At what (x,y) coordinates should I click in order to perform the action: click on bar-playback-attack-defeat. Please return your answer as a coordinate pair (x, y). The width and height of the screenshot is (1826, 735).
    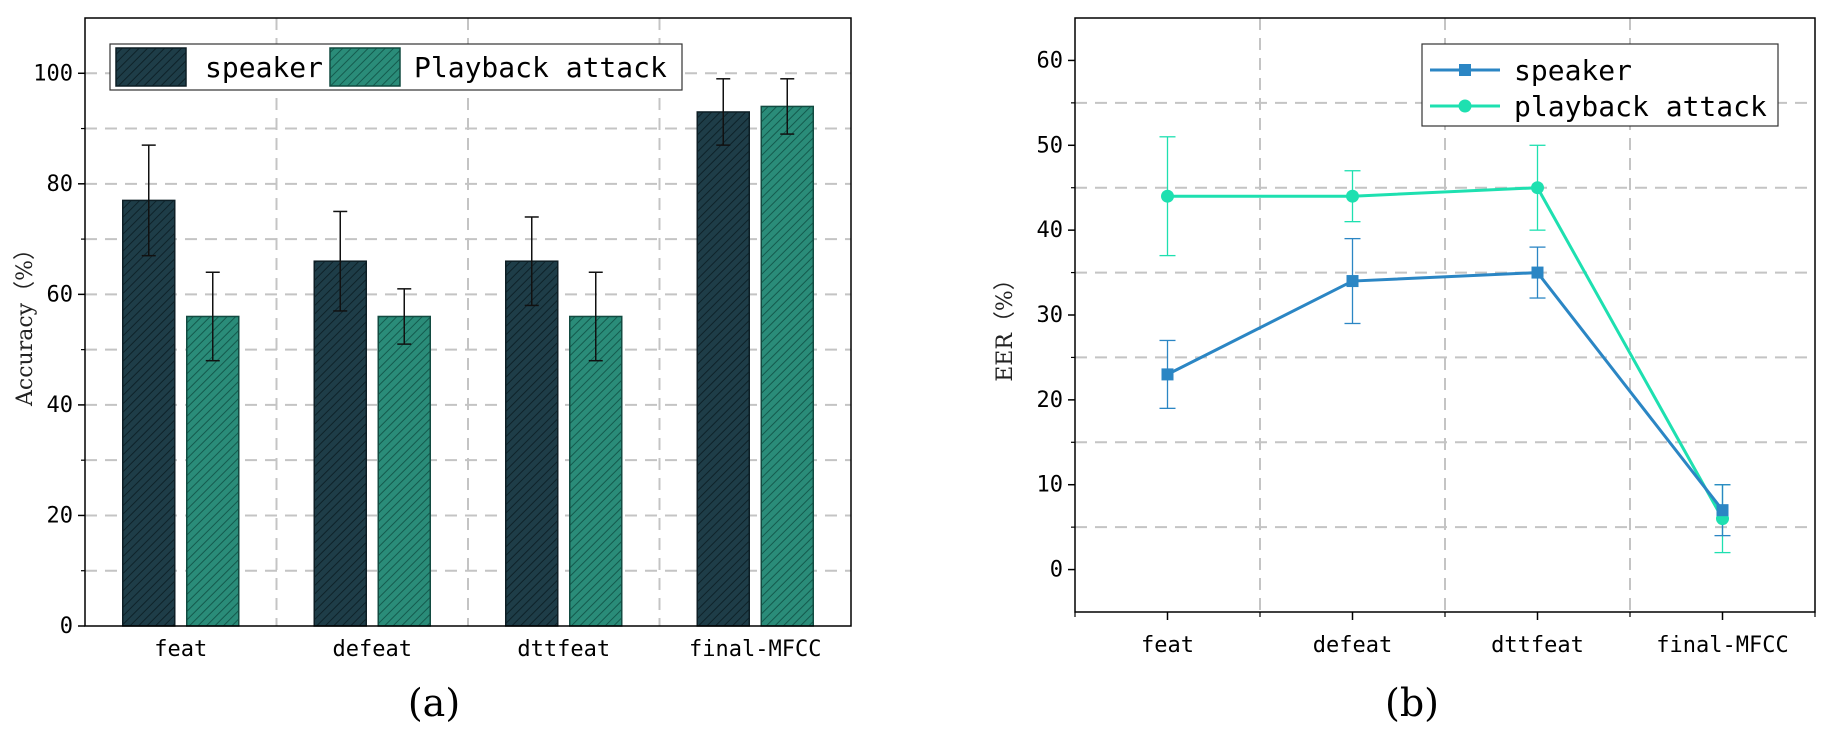
    Looking at the image, I should click on (404, 471).